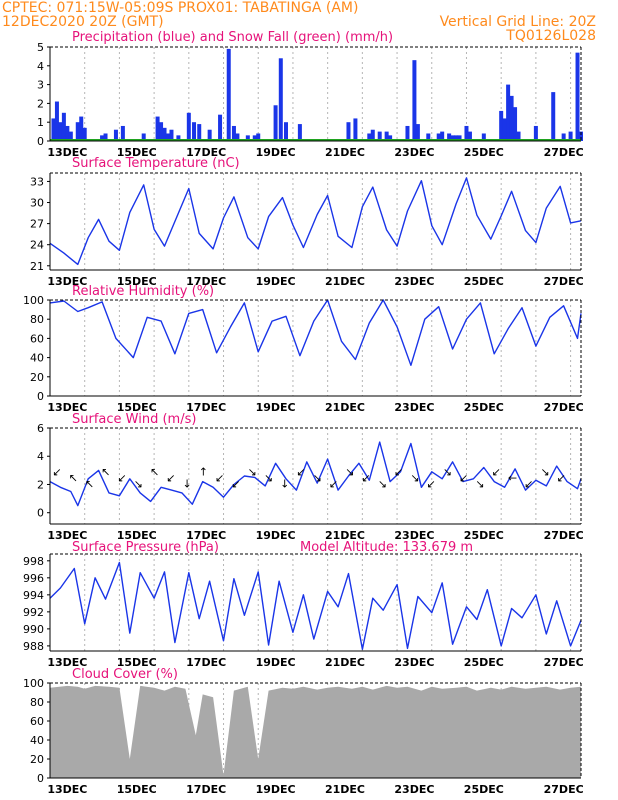 This screenshot has height=800, width=618. I want to click on y-tick-label: 998, so click(33, 561).